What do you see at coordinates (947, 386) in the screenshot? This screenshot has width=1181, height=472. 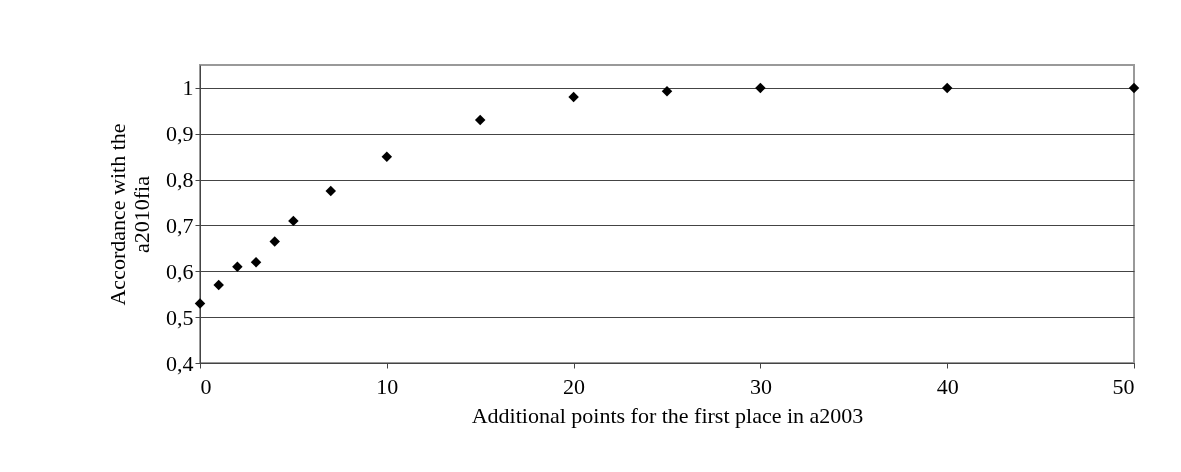 I see `x-tick-label: 40` at bounding box center [947, 386].